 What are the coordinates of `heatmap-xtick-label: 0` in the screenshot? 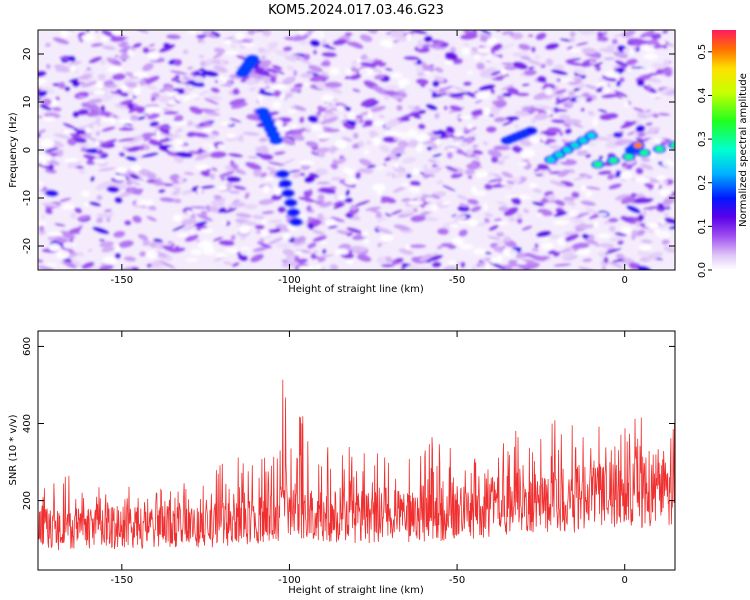 It's located at (625, 280).